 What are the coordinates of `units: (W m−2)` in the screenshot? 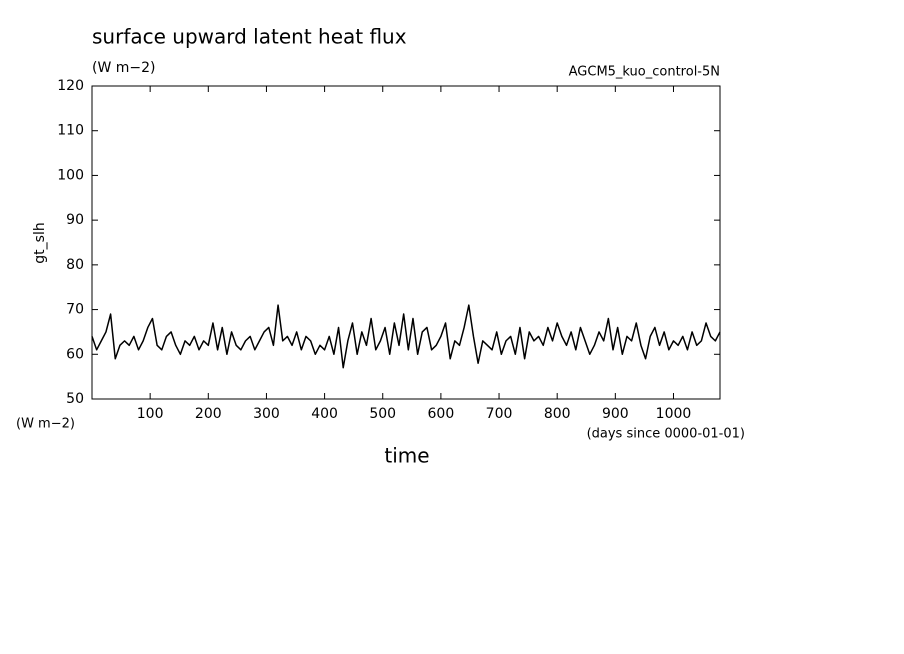 It's located at (124, 68).